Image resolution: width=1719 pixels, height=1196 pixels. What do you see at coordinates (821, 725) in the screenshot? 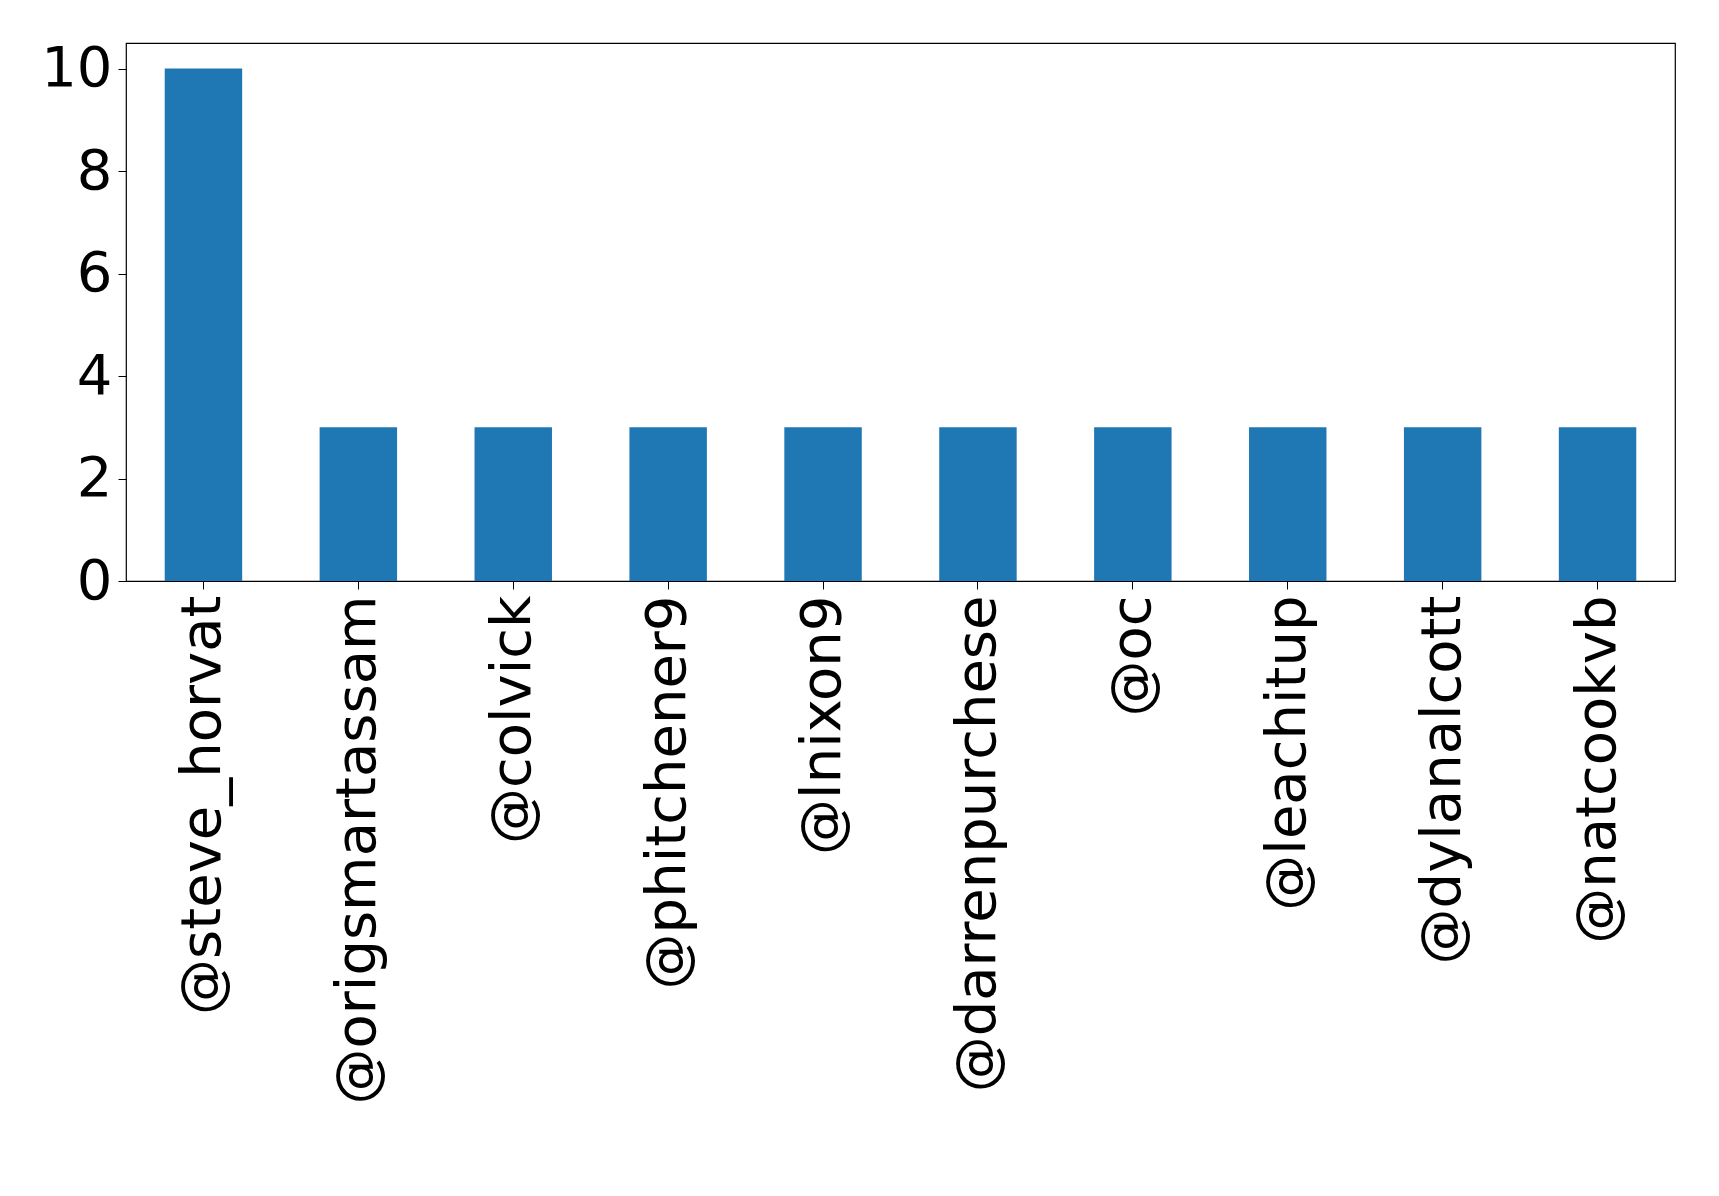
I see `x-tick-label: @lnixon9` at bounding box center [821, 725].